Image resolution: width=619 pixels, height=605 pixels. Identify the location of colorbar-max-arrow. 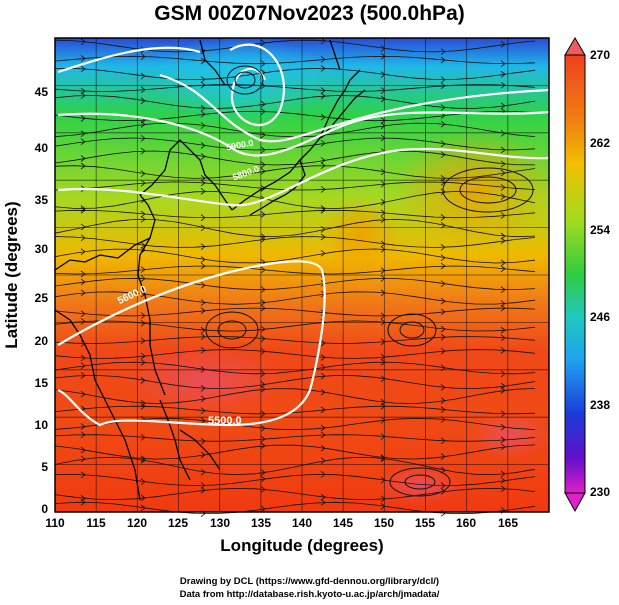
(575, 46).